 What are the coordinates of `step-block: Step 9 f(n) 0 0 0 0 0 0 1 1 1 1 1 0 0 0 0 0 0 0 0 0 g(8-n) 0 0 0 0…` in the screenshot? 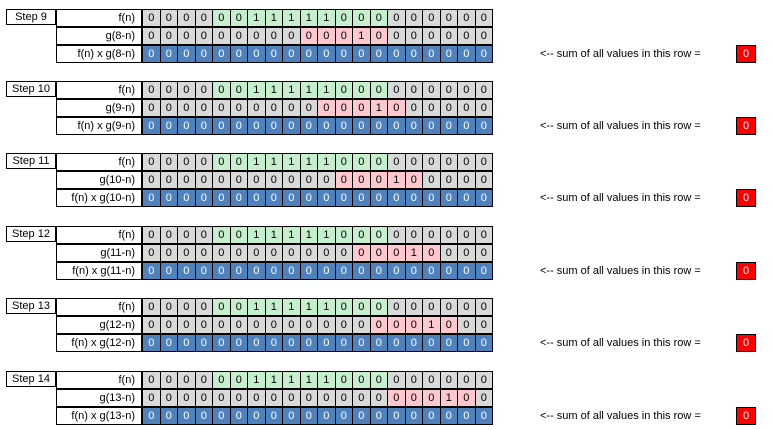 It's located at (386, 36).